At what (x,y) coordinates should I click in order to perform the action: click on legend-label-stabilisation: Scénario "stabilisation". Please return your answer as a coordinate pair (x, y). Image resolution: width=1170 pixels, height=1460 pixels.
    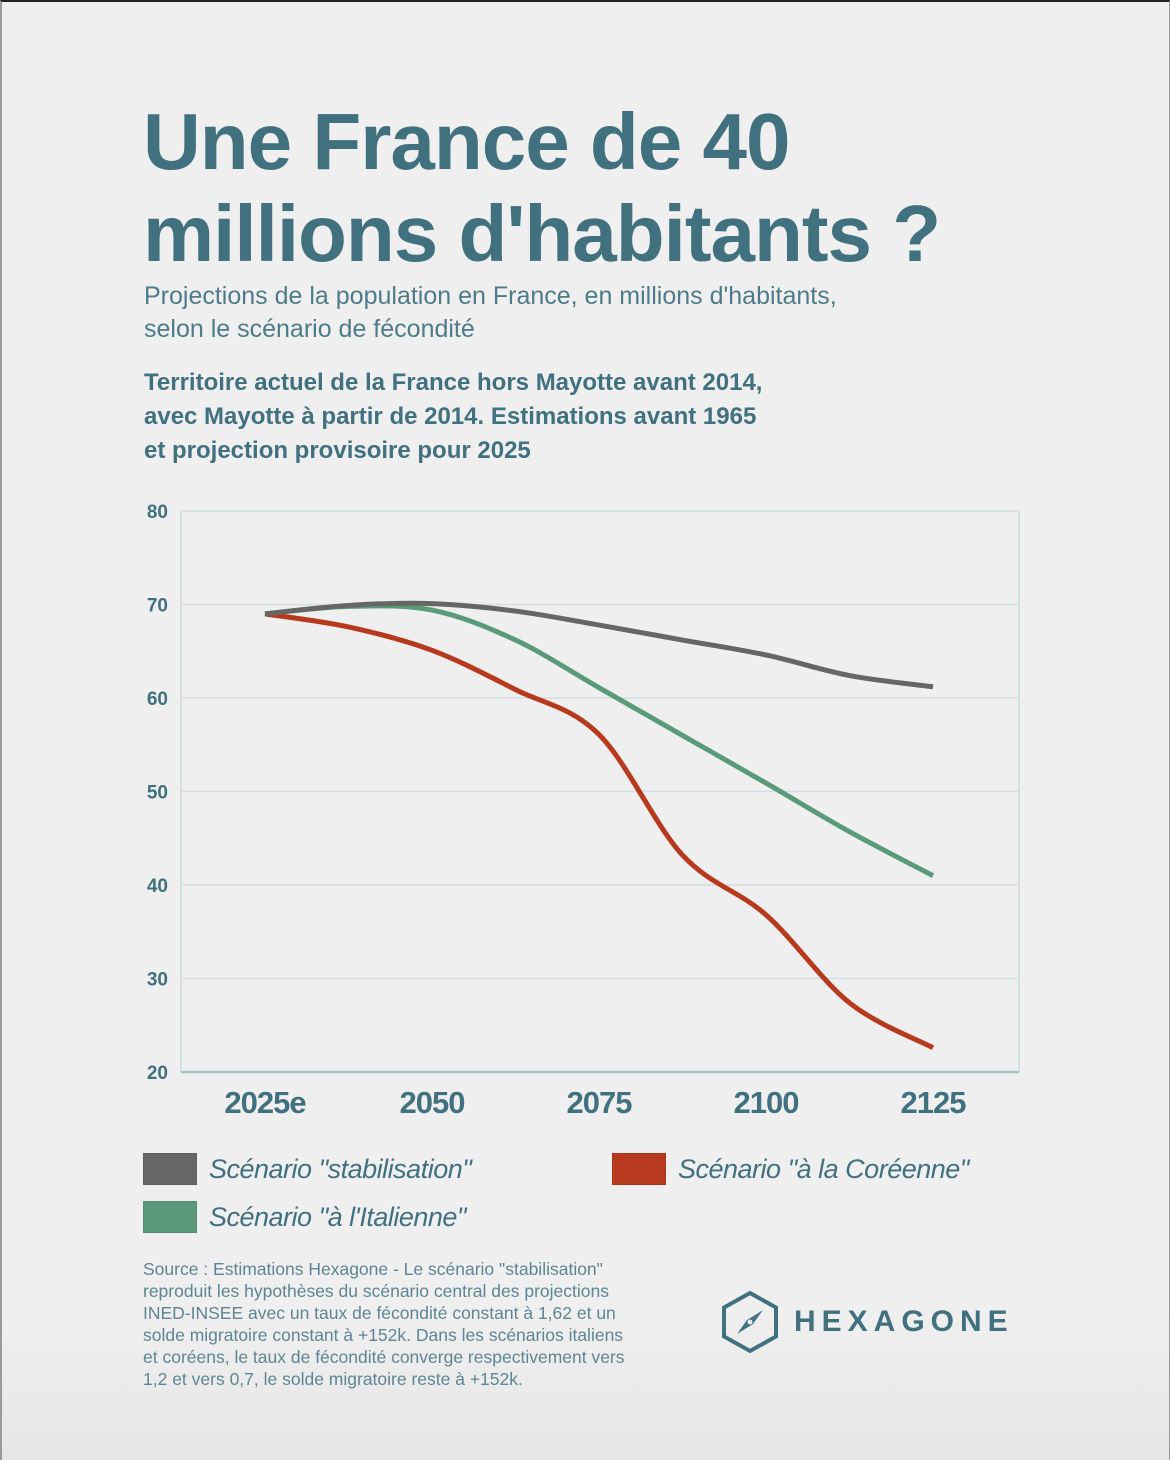
    Looking at the image, I should click on (340, 1168).